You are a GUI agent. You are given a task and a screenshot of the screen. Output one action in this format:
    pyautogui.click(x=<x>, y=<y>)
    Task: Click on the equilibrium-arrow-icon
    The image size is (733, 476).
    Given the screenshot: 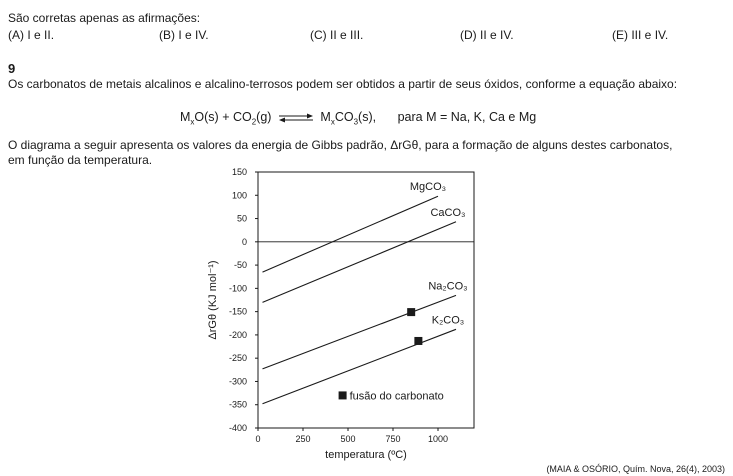 What is the action you would take?
    pyautogui.click(x=295, y=118)
    